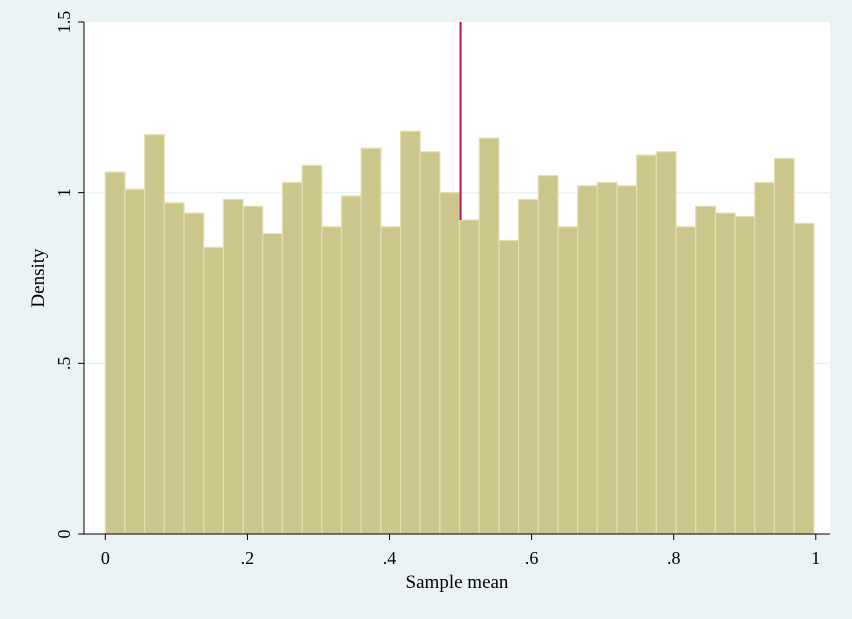  What do you see at coordinates (815, 558) in the screenshot?
I see `x-tick-label: 1` at bounding box center [815, 558].